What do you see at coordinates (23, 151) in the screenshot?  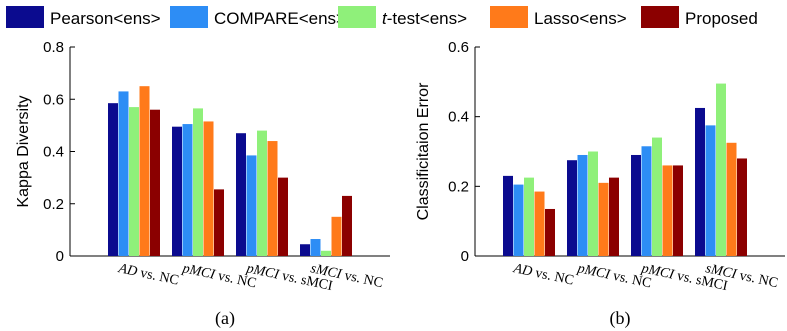 I see `y-axis-label: Kappa Diversity` at bounding box center [23, 151].